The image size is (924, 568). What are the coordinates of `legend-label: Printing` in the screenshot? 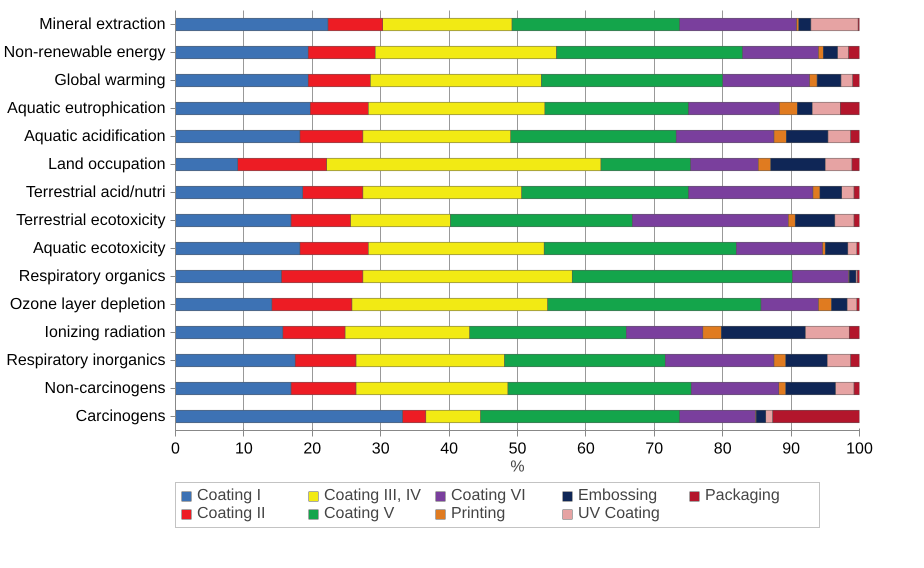 It's located at (478, 514).